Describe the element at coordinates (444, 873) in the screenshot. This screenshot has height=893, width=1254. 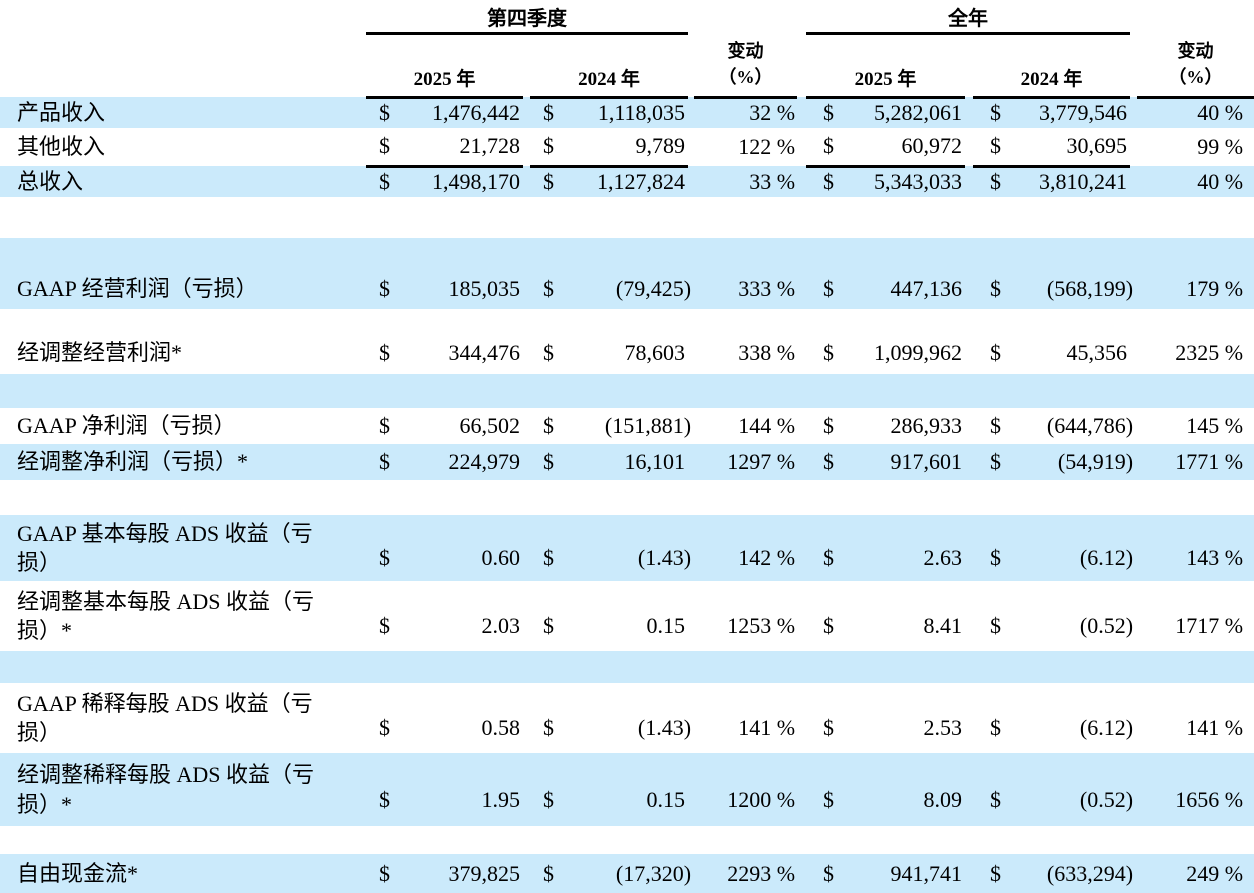
I see `q4-2025-value-cell: $379,825` at that location.